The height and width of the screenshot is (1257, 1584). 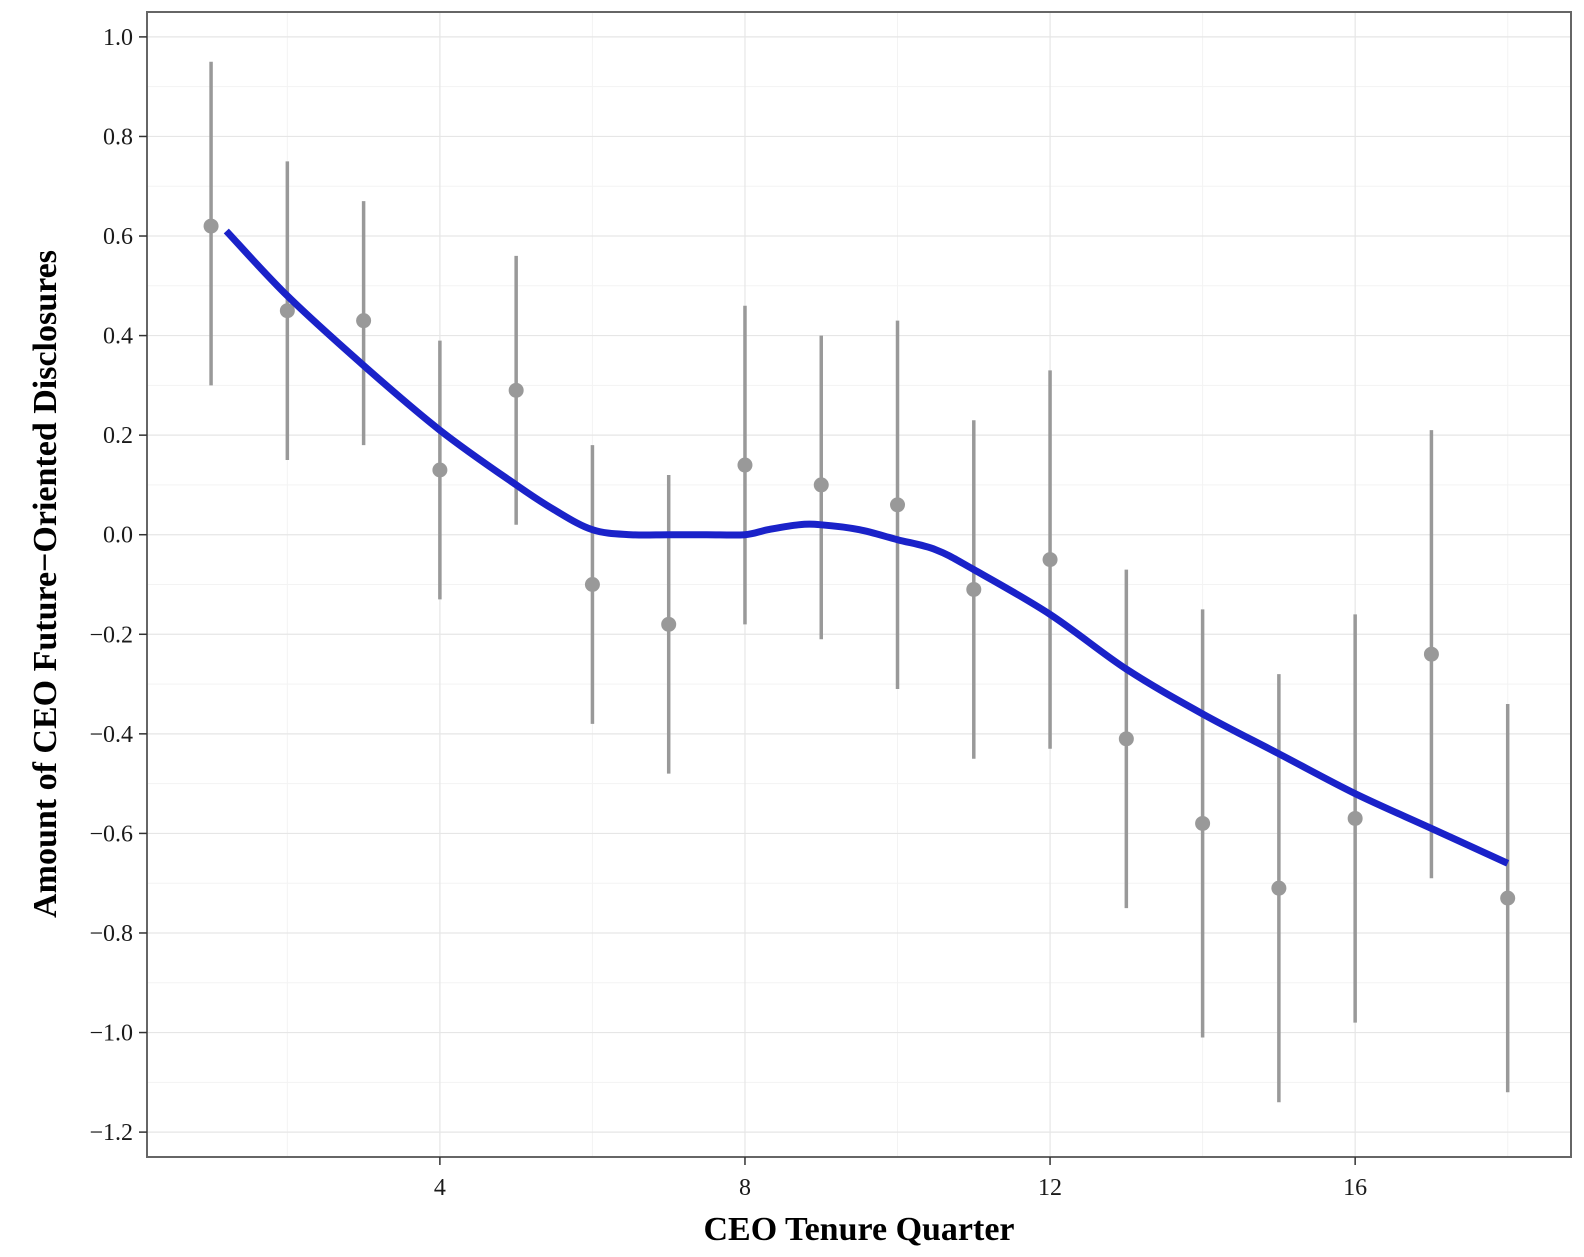 What do you see at coordinates (1050, 1188) in the screenshot?
I see `x-tick-label-2: 12` at bounding box center [1050, 1188].